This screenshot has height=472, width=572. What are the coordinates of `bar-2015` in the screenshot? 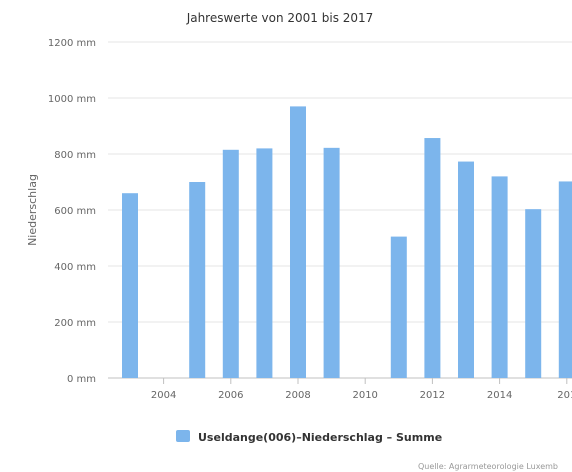 It's located at (533, 293).